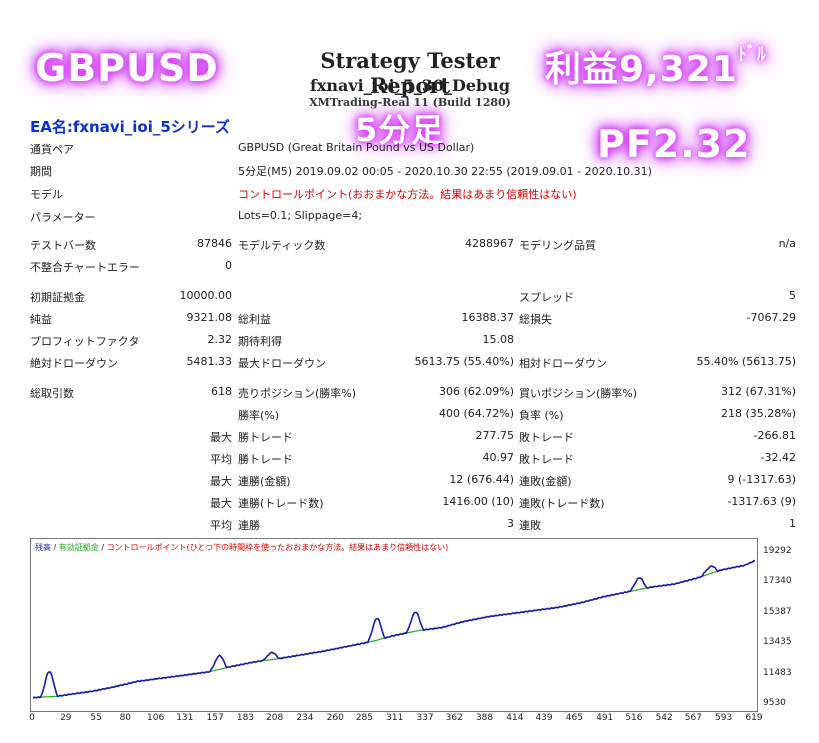 Image resolution: width=819 pixels, height=743 pixels. Describe the element at coordinates (275, 718) in the screenshot. I see `x-tick-label: 208` at that location.